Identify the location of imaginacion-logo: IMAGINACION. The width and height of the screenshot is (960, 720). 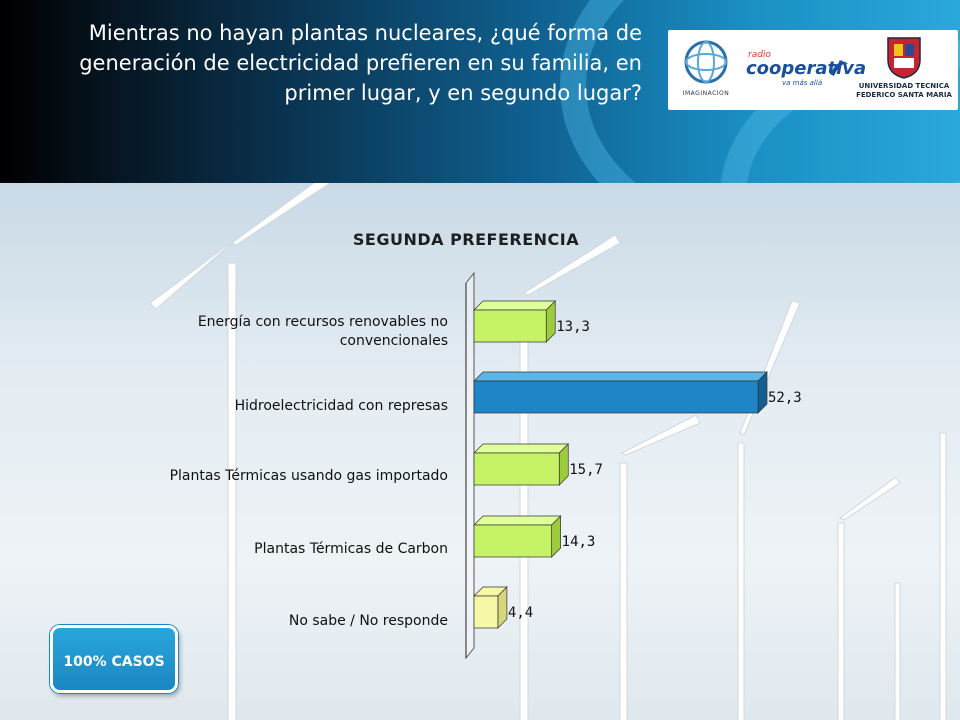
(706, 70).